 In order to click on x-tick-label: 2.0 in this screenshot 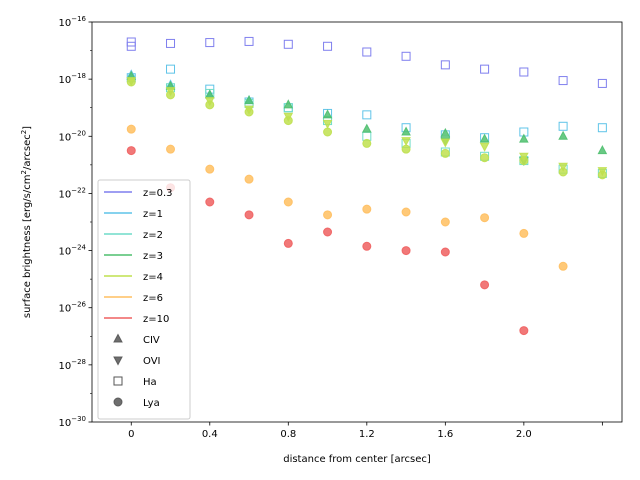, I will do `click(524, 434)`.